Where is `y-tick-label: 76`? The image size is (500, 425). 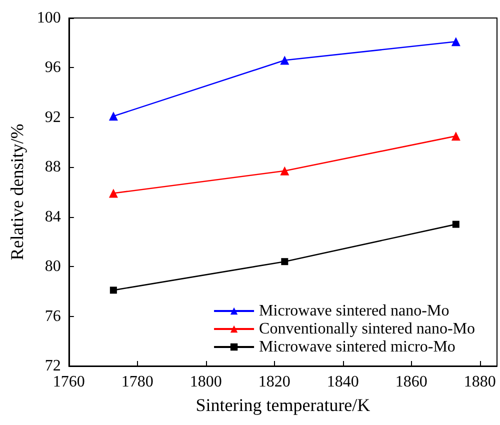 y-tick-label: 76 is located at coordinates (52, 316).